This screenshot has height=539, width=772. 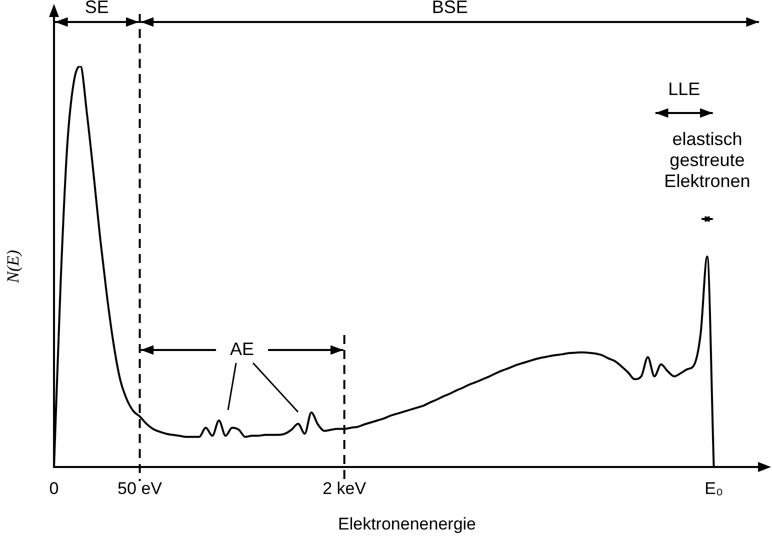 What do you see at coordinates (450, 8) in the screenshot?
I see `text: BSE` at bounding box center [450, 8].